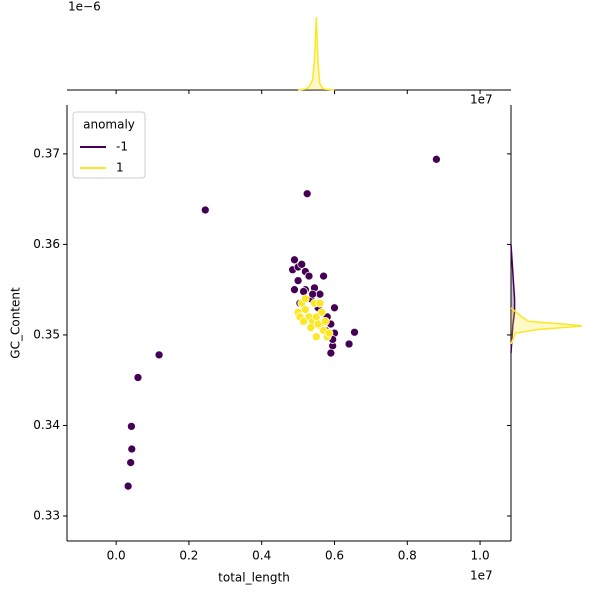 The height and width of the screenshot is (600, 600). What do you see at coordinates (254, 578) in the screenshot?
I see `x-axis-label: total_length` at bounding box center [254, 578].